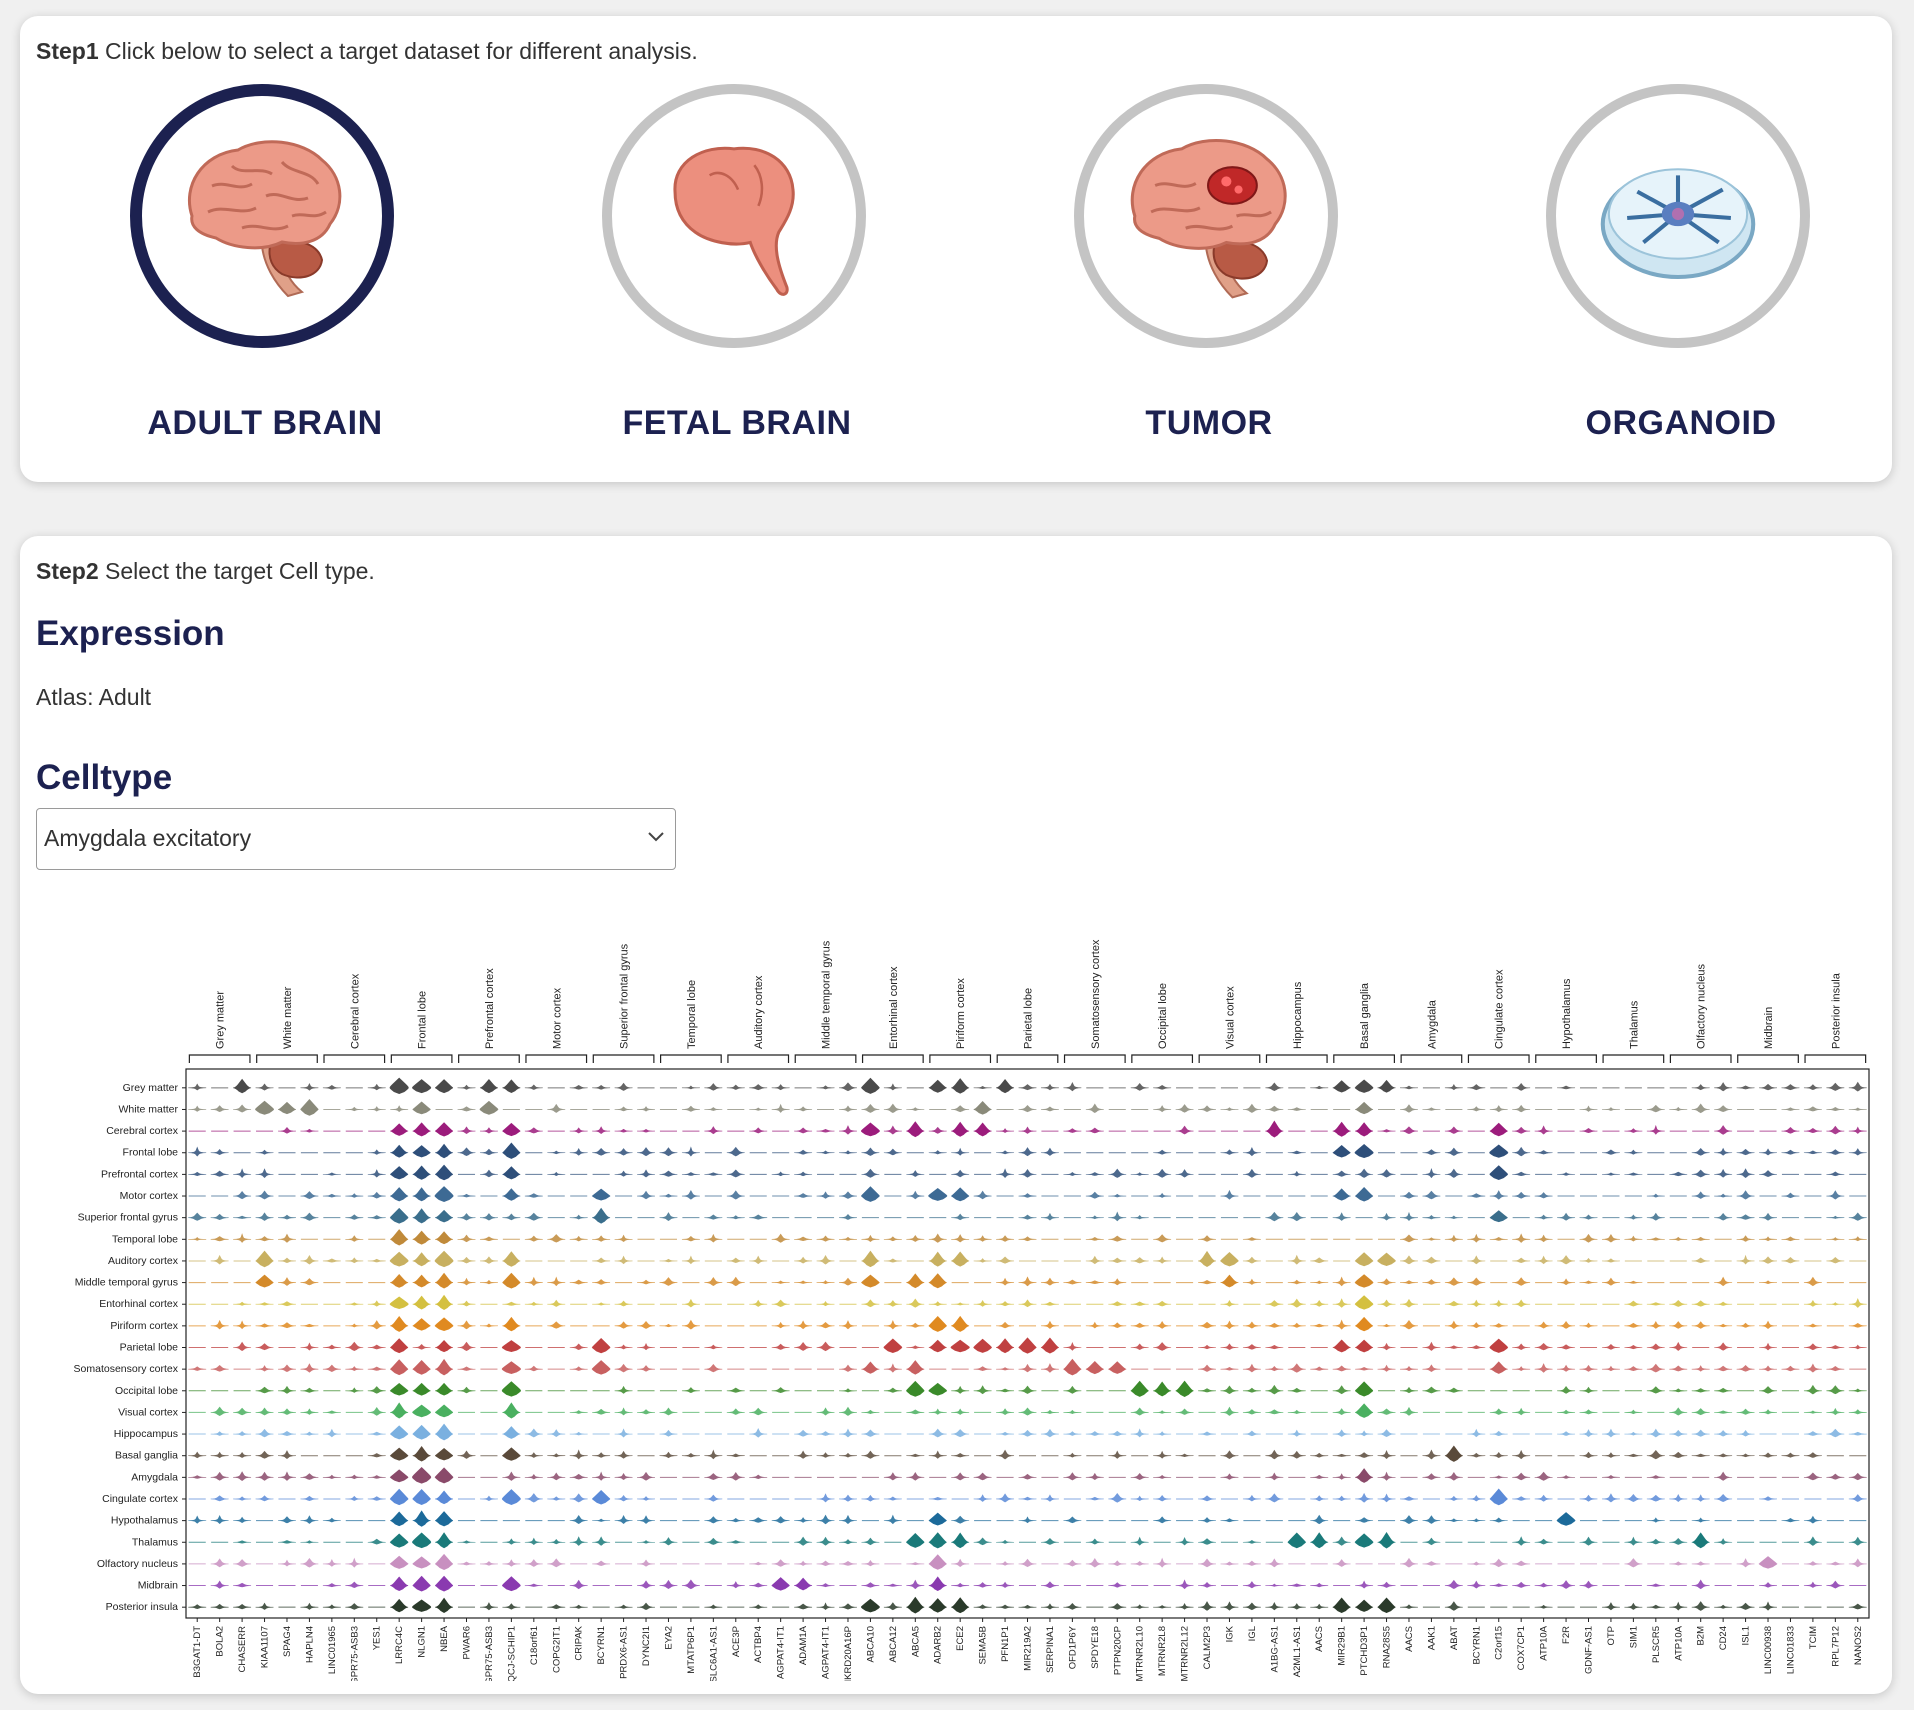  Describe the element at coordinates (1835, 1058) in the screenshot. I see `group-bracket` at that location.